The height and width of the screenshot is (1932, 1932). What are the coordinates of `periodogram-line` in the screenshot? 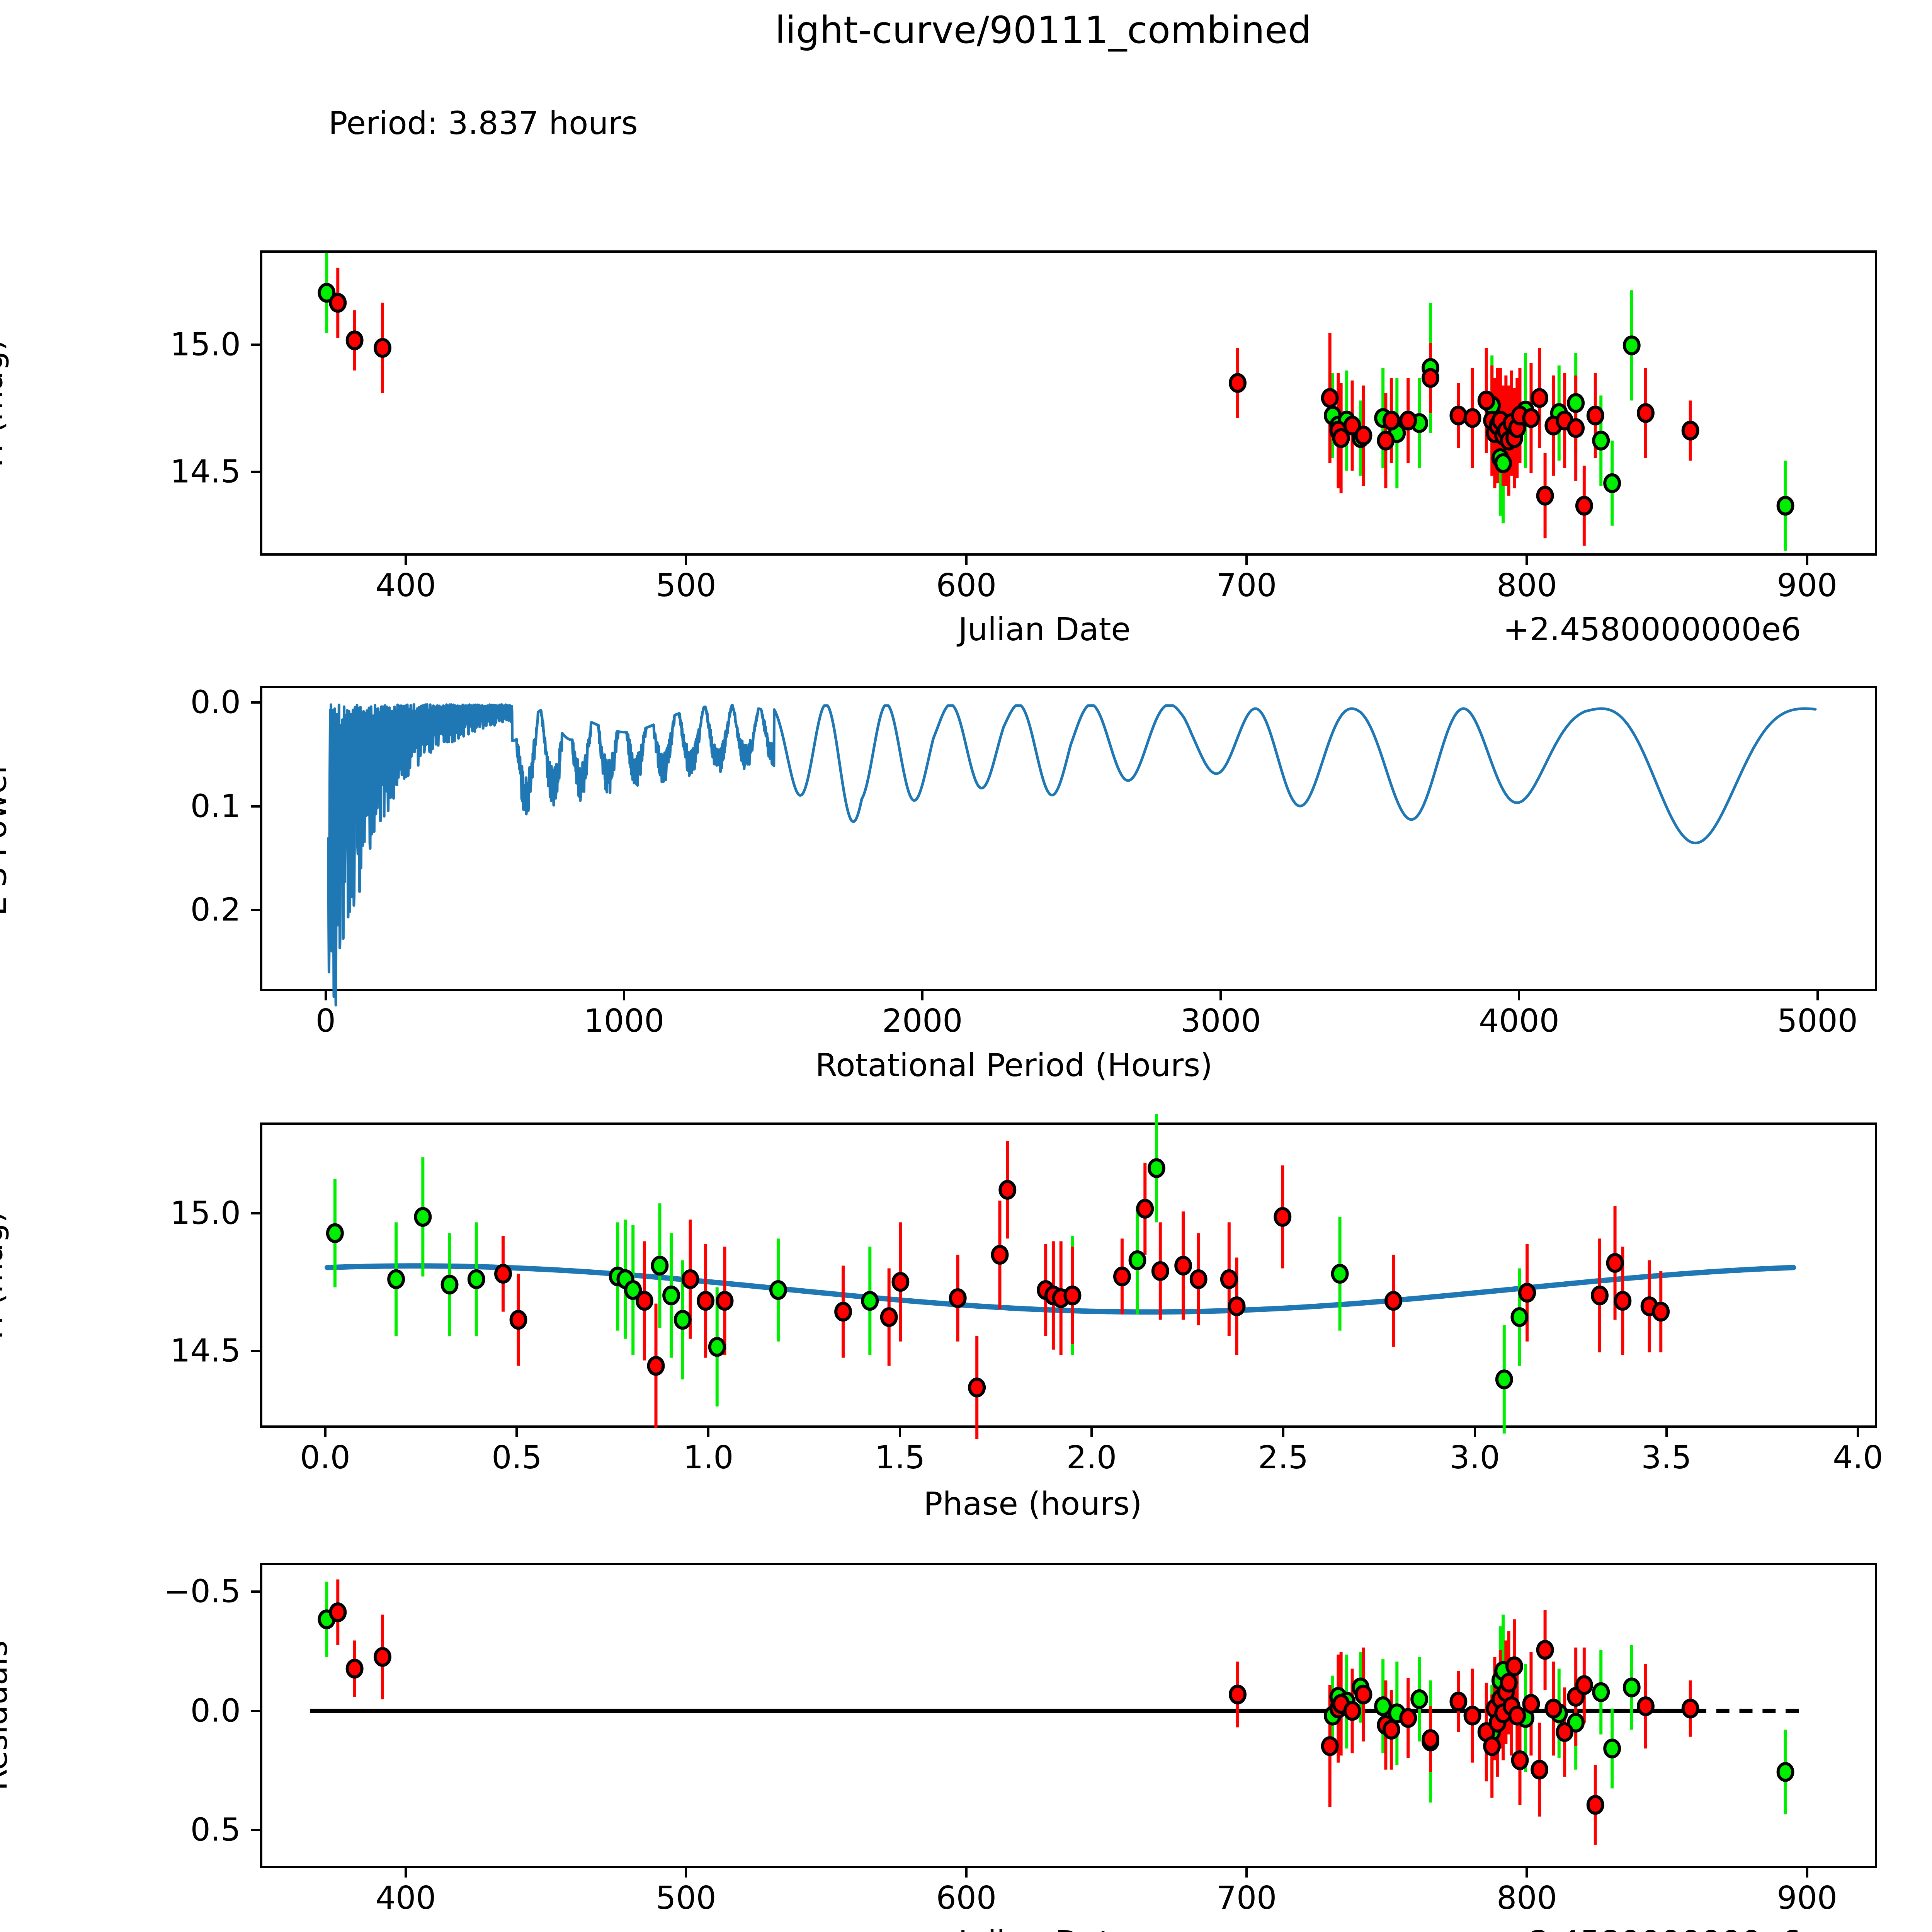 It's located at (1072, 855).